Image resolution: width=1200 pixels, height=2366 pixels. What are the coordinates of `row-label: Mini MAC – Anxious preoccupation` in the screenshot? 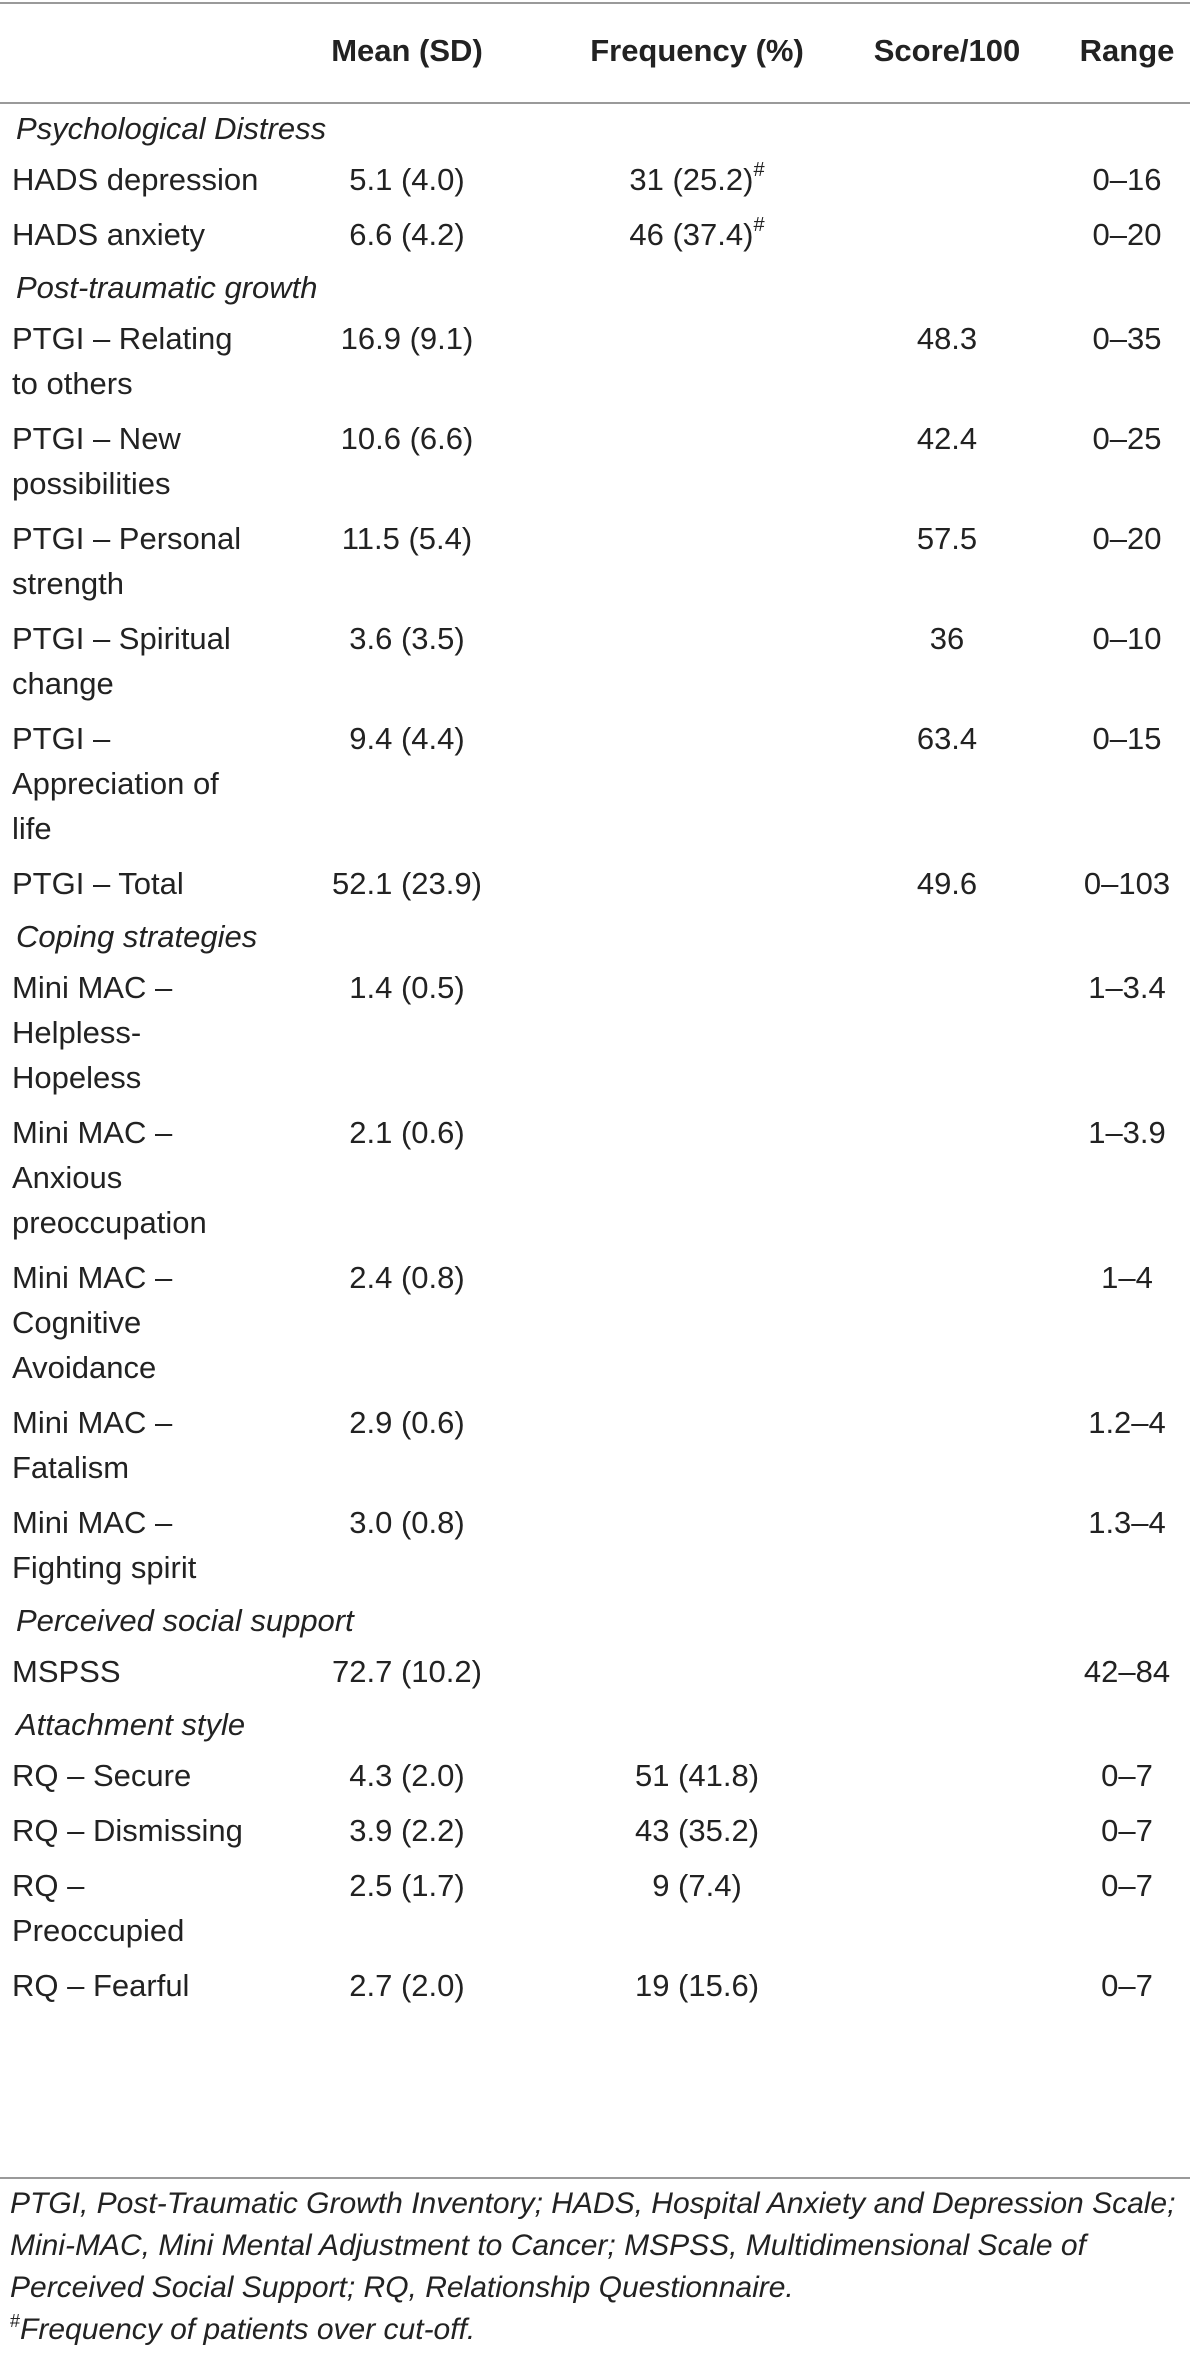 It's located at (109, 1177).